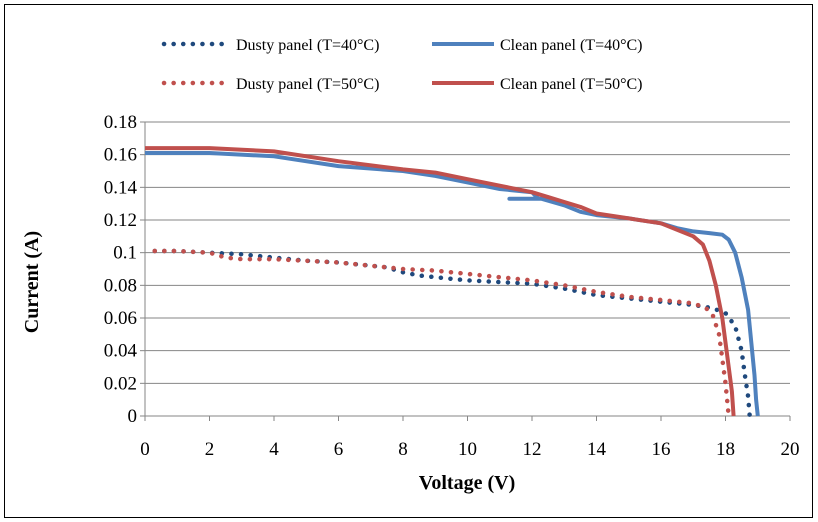 The height and width of the screenshot is (522, 818). What do you see at coordinates (32, 282) in the screenshot?
I see `y-axis-title: Current (A)` at bounding box center [32, 282].